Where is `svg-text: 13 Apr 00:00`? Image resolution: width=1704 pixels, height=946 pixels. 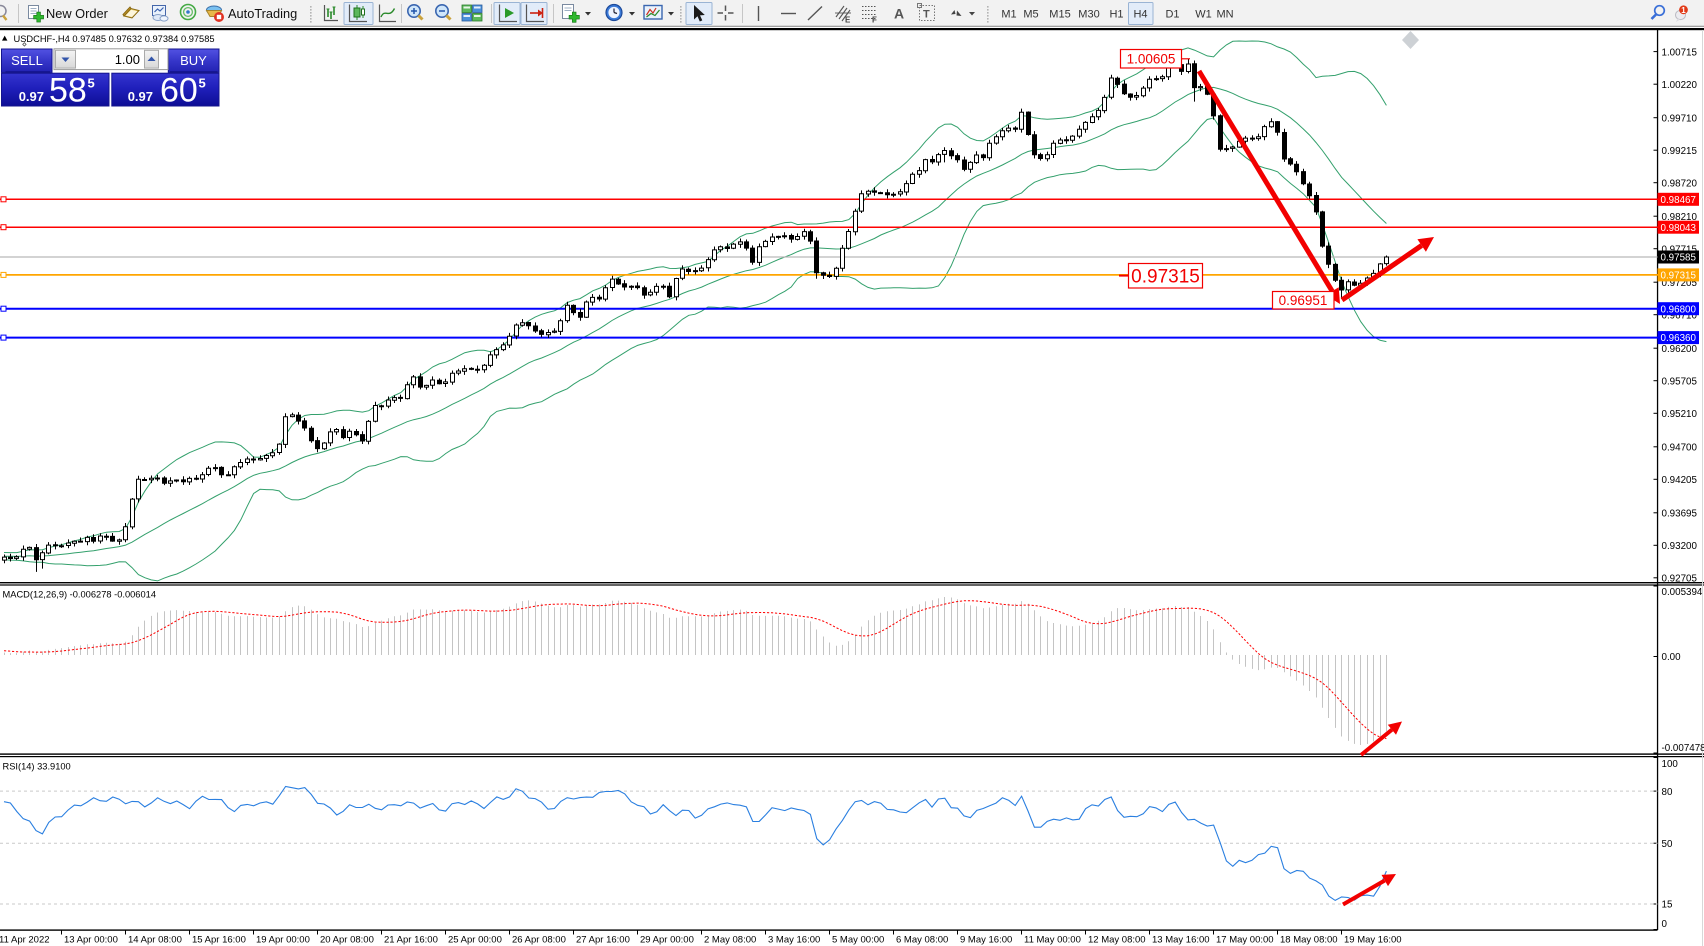 svg-text: 13 Apr 00:00 is located at coordinates (91, 940).